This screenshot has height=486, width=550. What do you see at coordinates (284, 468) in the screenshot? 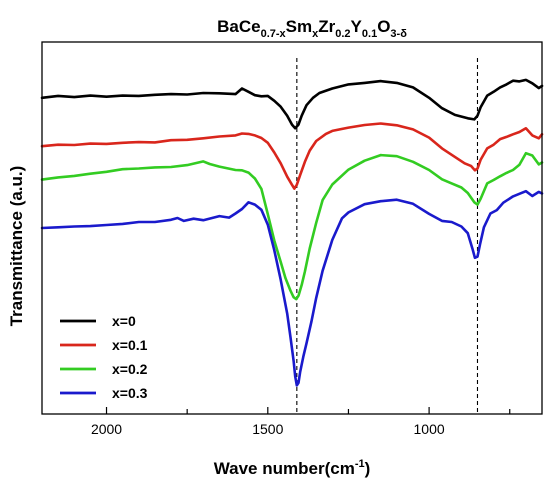
I see `x-axis-label-base: Wave number(cm` at bounding box center [284, 468].